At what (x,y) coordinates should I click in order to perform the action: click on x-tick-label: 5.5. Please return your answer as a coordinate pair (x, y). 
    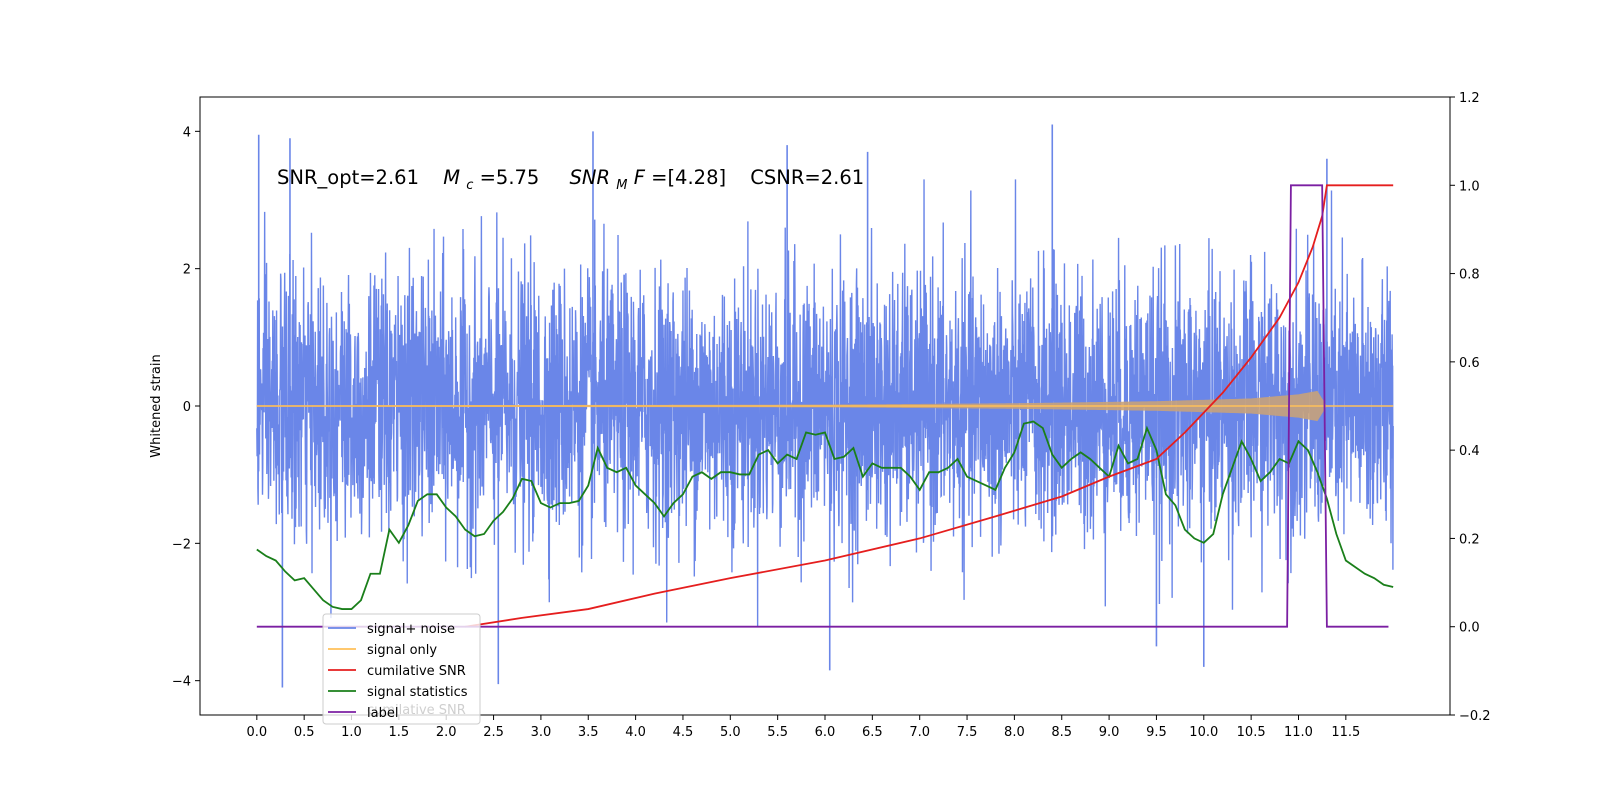
    Looking at the image, I should click on (777, 732).